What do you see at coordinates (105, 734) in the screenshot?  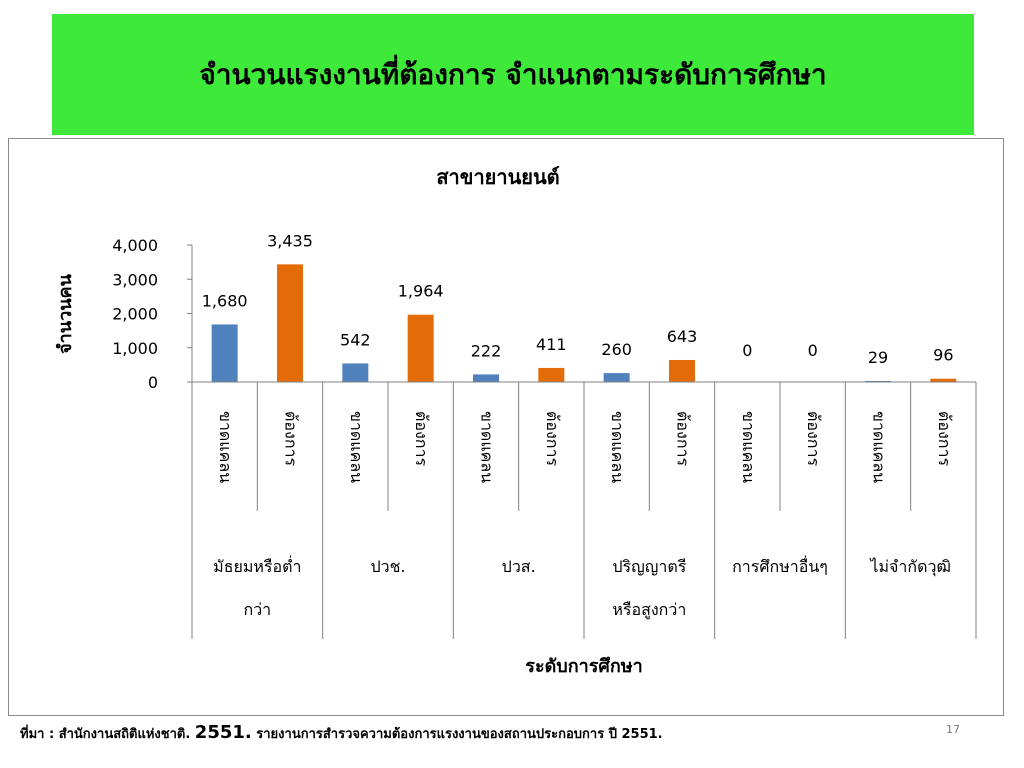 I see `source-prefix: ที่มา : สำนักงานสถิติแห่งชาติ.` at bounding box center [105, 734].